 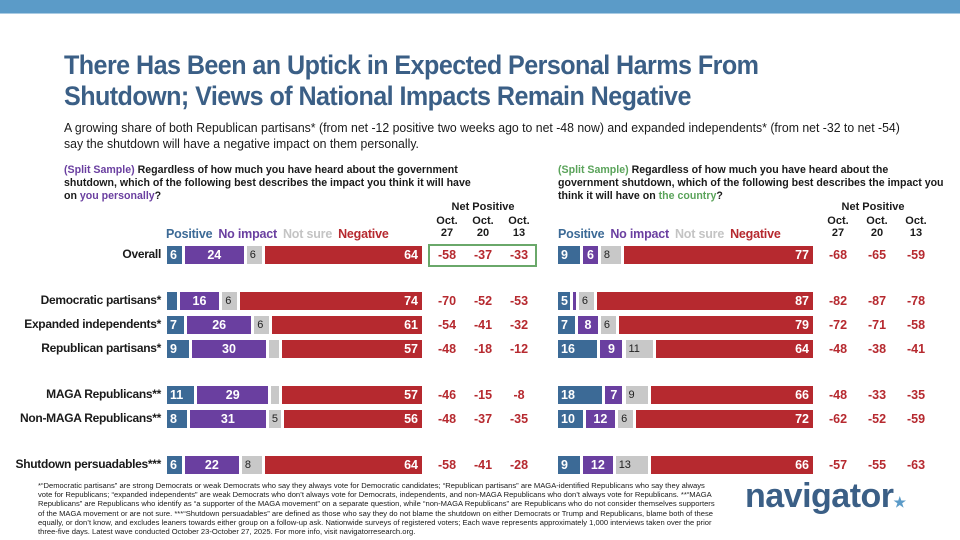 What do you see at coordinates (199, 301) in the screenshot?
I see `no-impact-segment: 16` at bounding box center [199, 301].